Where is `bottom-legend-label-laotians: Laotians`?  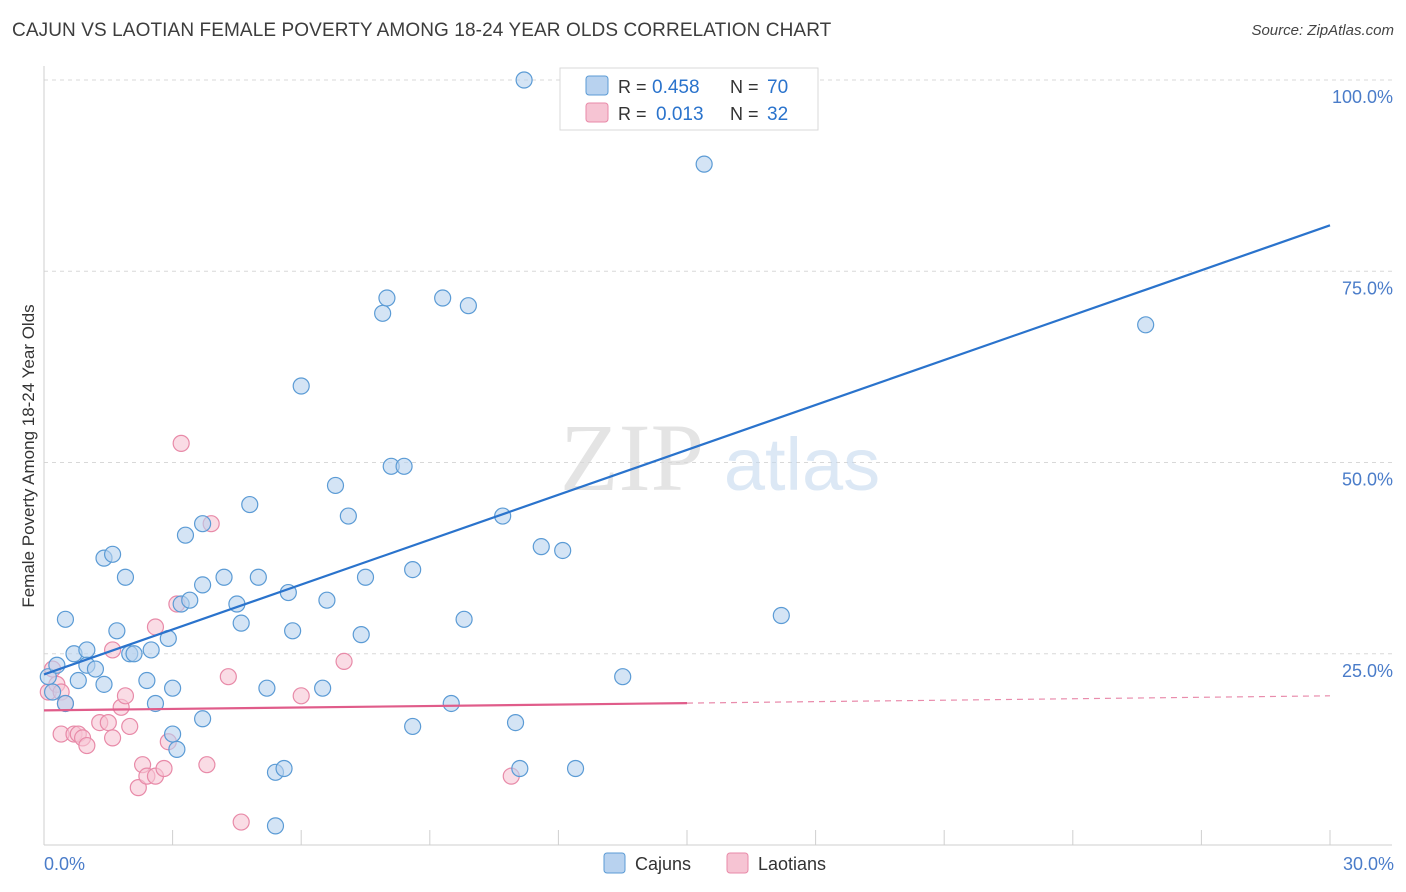
bottom-legend-label-laotians: Laotians is located at coordinates (792, 864).